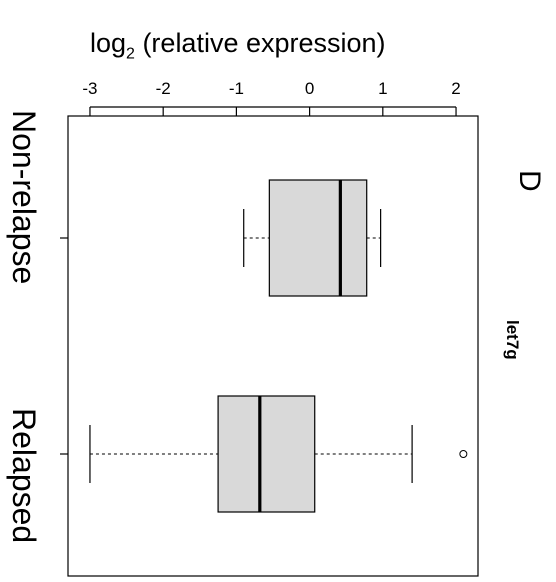 The image size is (556, 582). What do you see at coordinates (24, 197) in the screenshot?
I see `category-label-non-relapse: Non-relapse` at bounding box center [24, 197].